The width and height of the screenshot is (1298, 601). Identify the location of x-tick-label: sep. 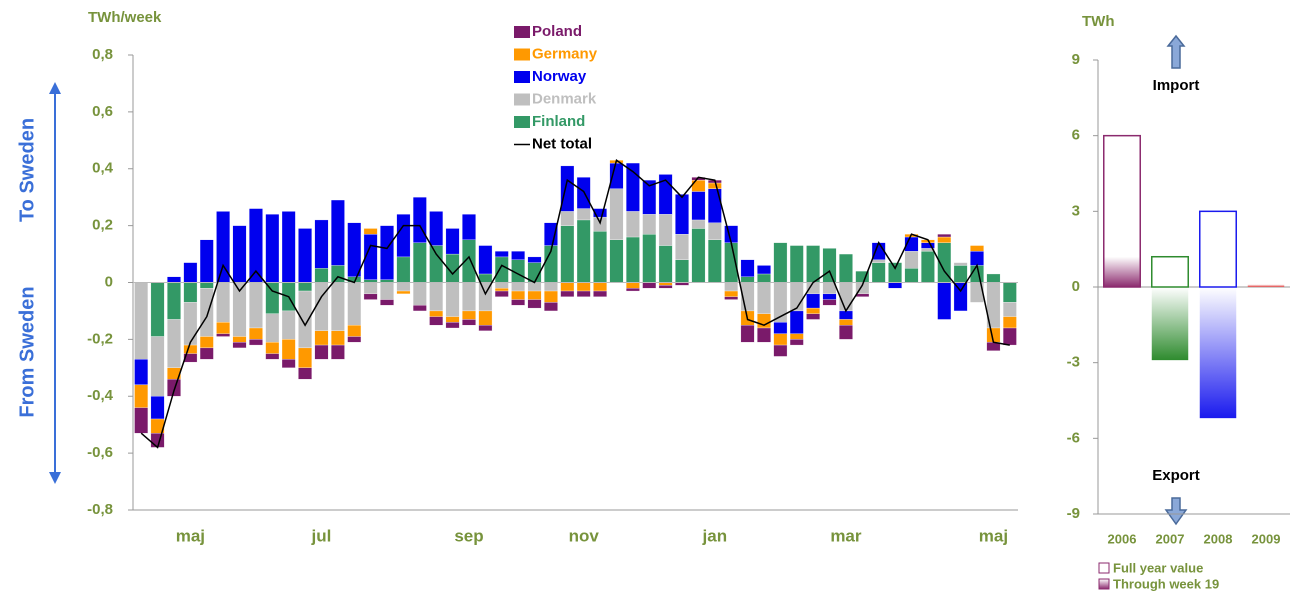
(468, 535).